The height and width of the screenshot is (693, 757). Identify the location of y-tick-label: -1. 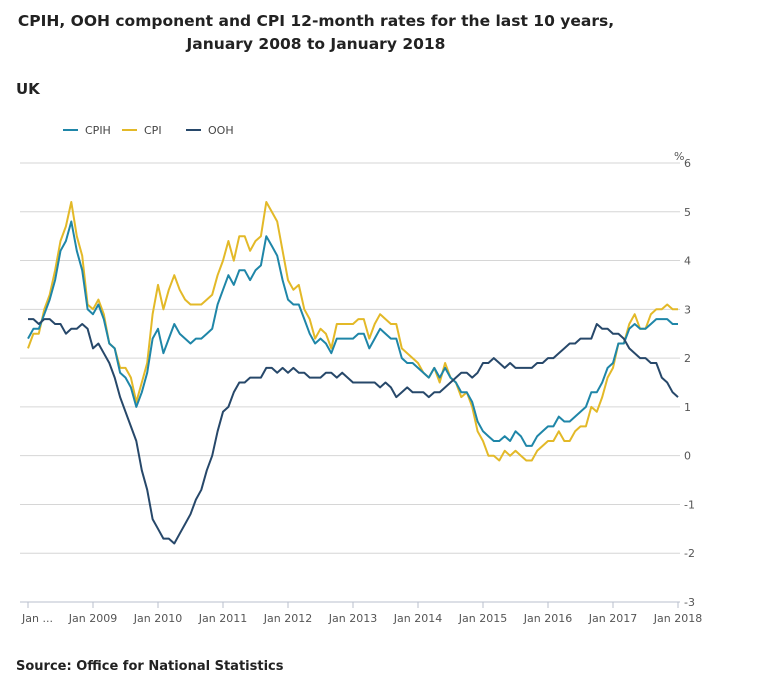
(689, 504).